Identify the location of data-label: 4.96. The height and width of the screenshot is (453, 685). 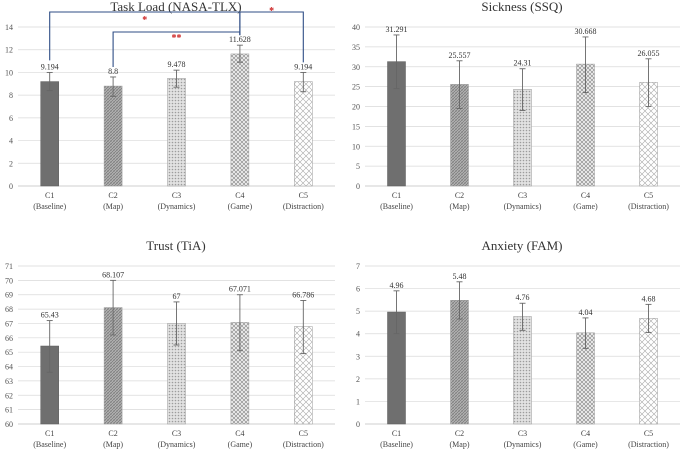
(397, 285).